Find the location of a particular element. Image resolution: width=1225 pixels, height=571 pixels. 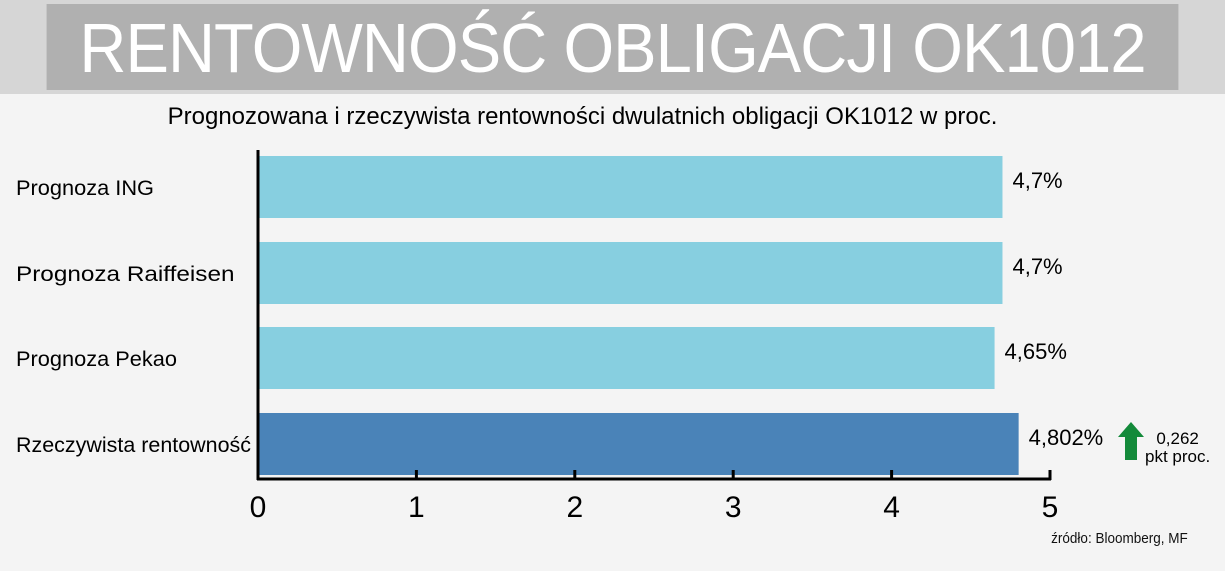

up-arrow-icon is located at coordinates (1131, 441).